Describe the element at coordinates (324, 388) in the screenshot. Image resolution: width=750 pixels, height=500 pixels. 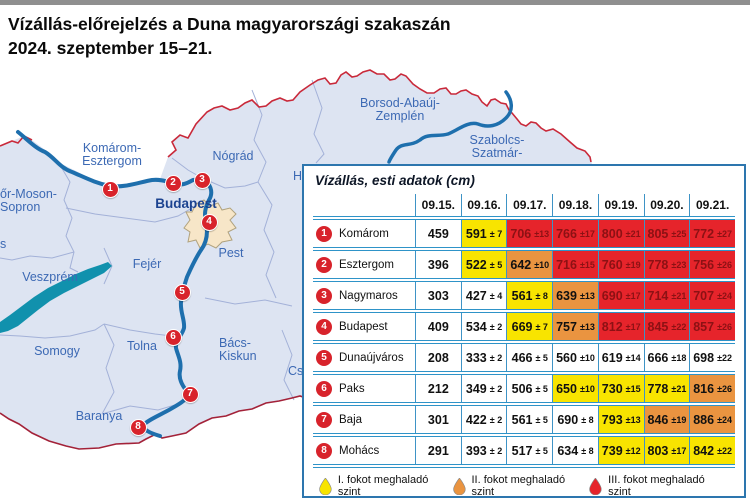
I see `station-number-badge: 6` at that location.